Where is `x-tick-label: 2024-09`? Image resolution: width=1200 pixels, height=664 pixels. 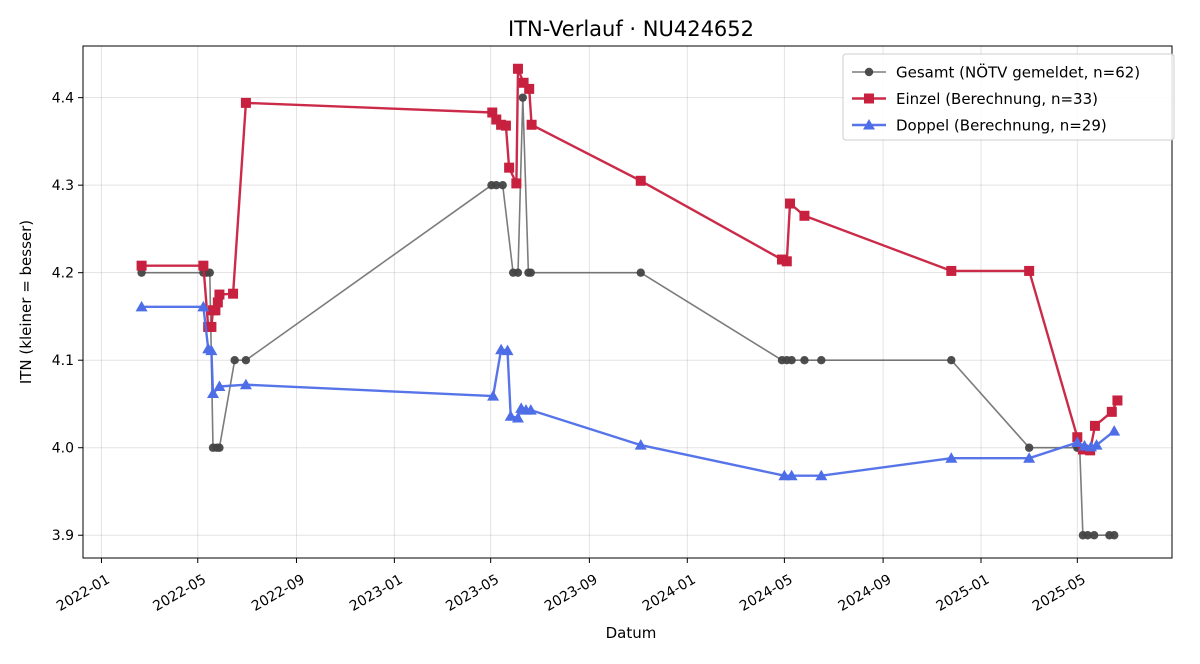
x-tick-label: 2024-09 is located at coordinates (865, 593).